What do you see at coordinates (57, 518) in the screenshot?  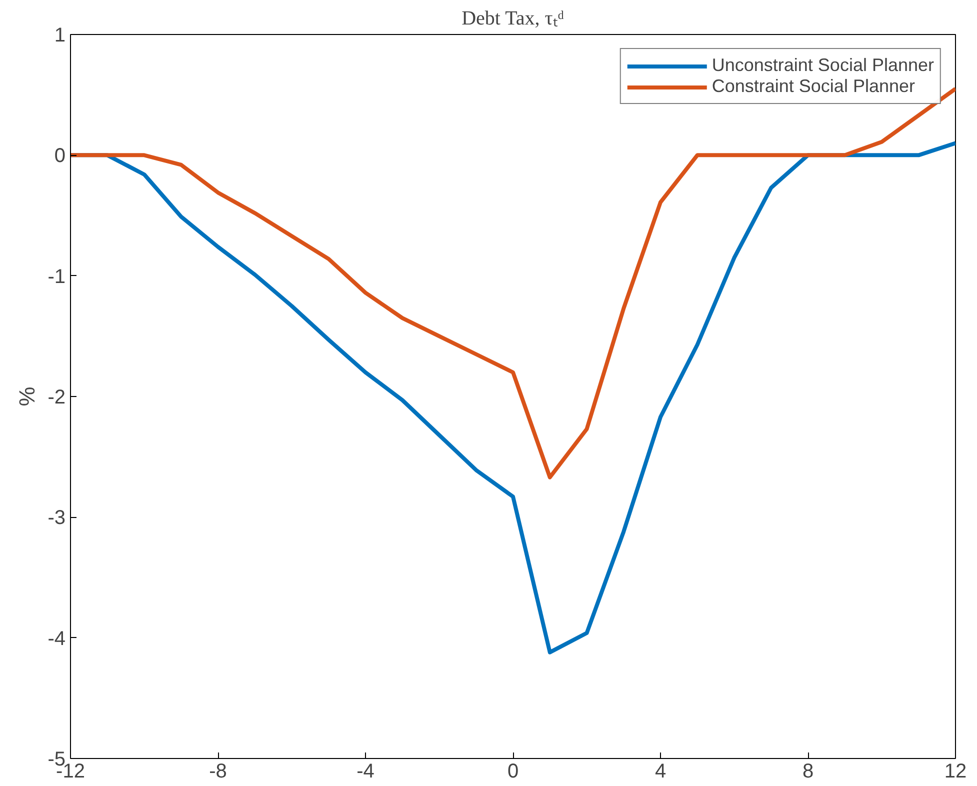 I see `y-tick-label: -3` at bounding box center [57, 518].